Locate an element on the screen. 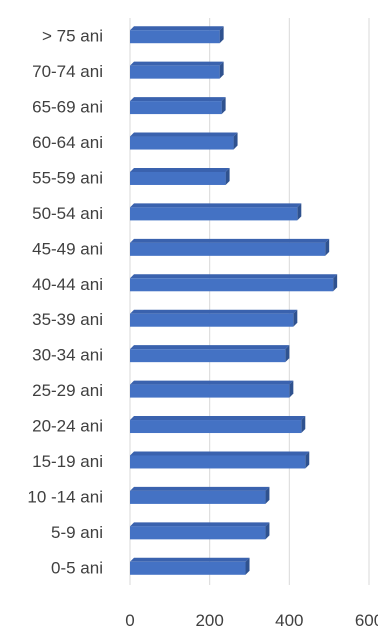 The width and height of the screenshot is (378, 628). bar-65-69-ani is located at coordinates (178, 106).